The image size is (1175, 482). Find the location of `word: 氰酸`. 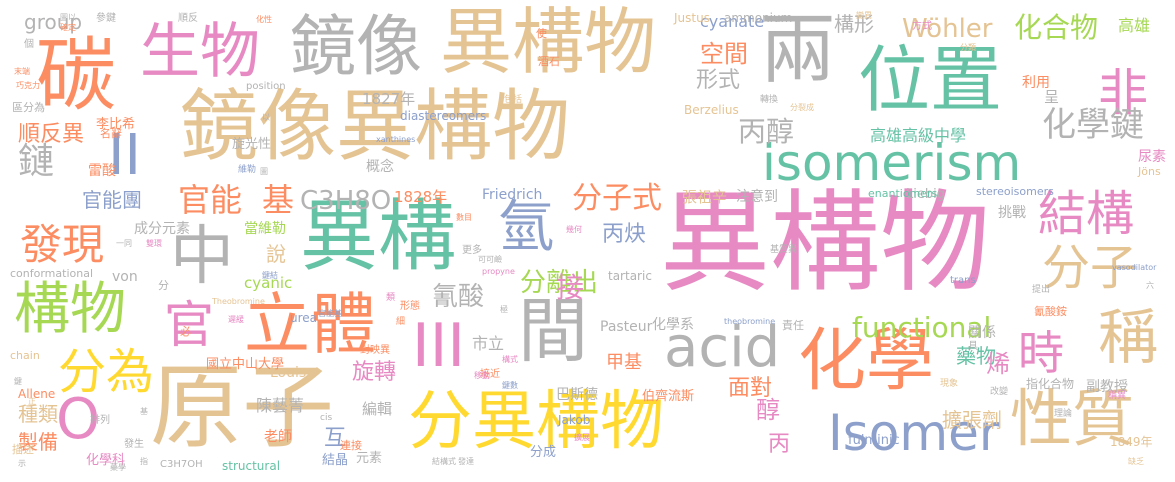

word: 氰酸 is located at coordinates (458, 297).